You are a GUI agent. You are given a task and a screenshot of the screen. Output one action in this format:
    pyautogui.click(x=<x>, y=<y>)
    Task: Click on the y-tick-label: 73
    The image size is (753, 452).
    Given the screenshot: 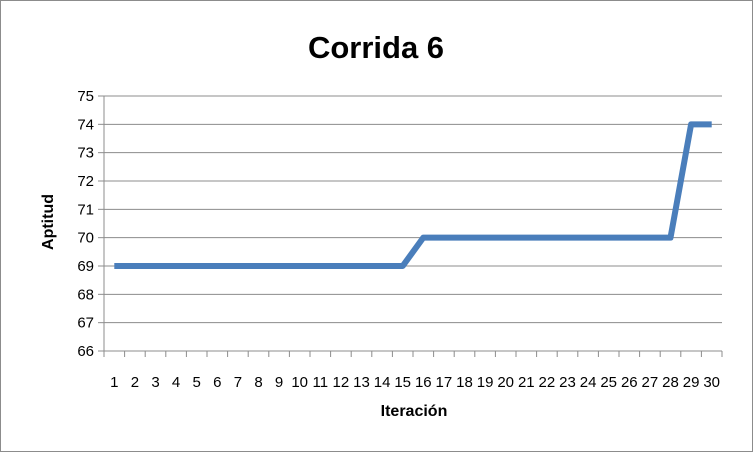 What is the action you would take?
    pyautogui.click(x=85, y=153)
    